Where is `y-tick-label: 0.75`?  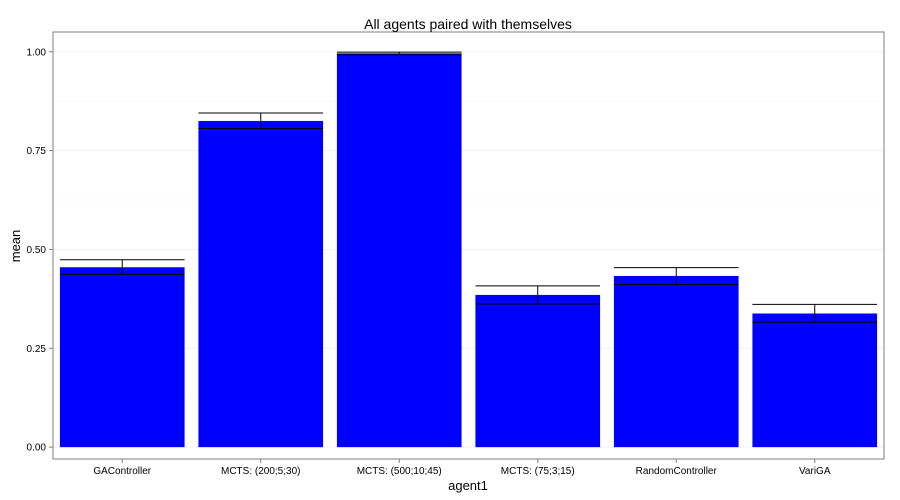 y-tick-label: 0.75 is located at coordinates (37, 151).